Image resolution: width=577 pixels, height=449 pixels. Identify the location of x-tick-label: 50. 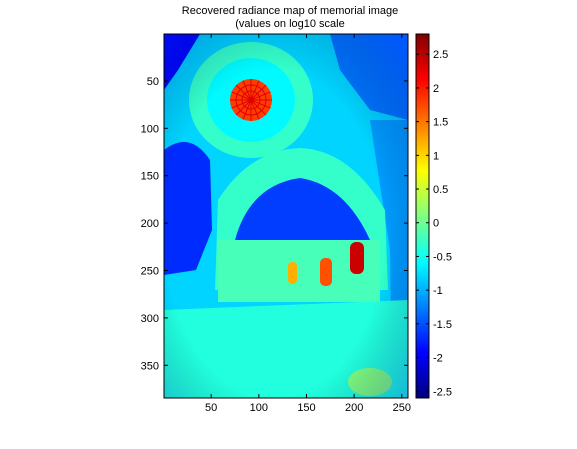
(211, 408).